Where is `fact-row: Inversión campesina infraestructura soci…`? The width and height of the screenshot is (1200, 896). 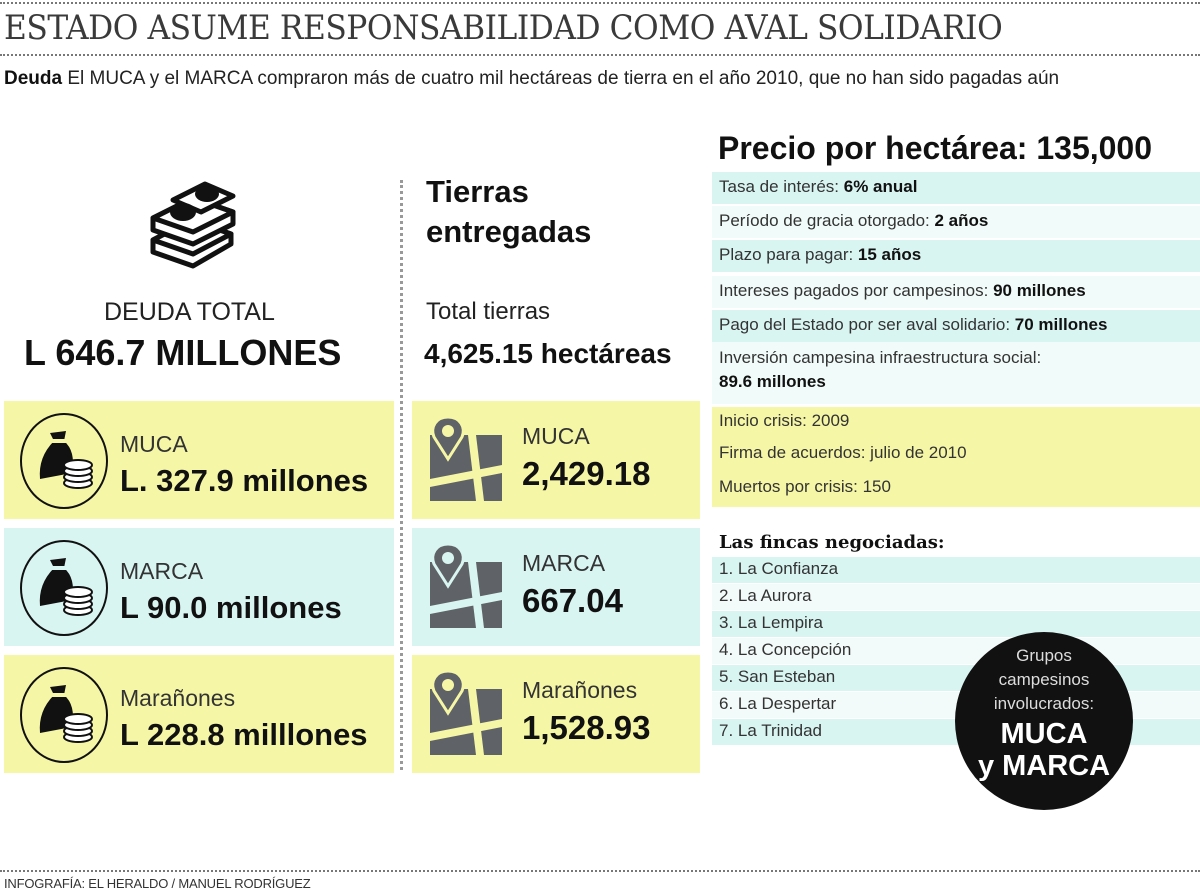 fact-row: Inversión campesina infraestructura soci… is located at coordinates (956, 373).